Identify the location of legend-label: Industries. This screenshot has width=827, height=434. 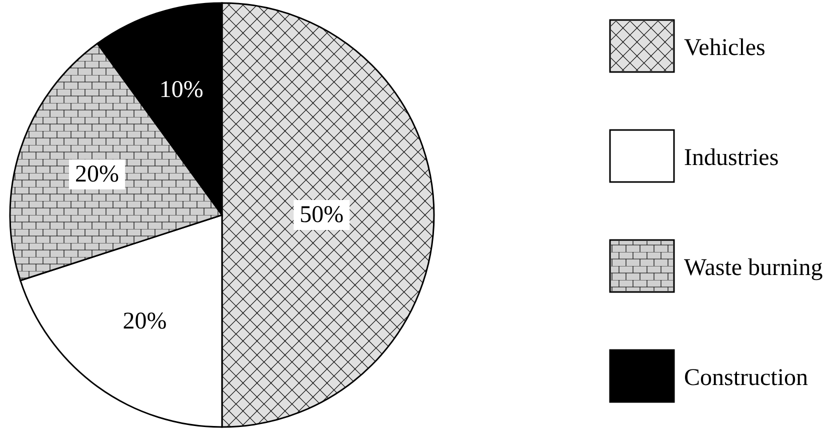
(731, 158).